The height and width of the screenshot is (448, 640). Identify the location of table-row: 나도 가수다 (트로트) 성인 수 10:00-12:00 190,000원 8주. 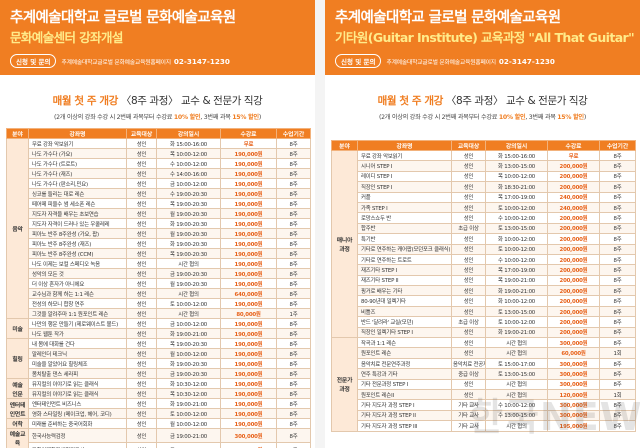
(159, 163).